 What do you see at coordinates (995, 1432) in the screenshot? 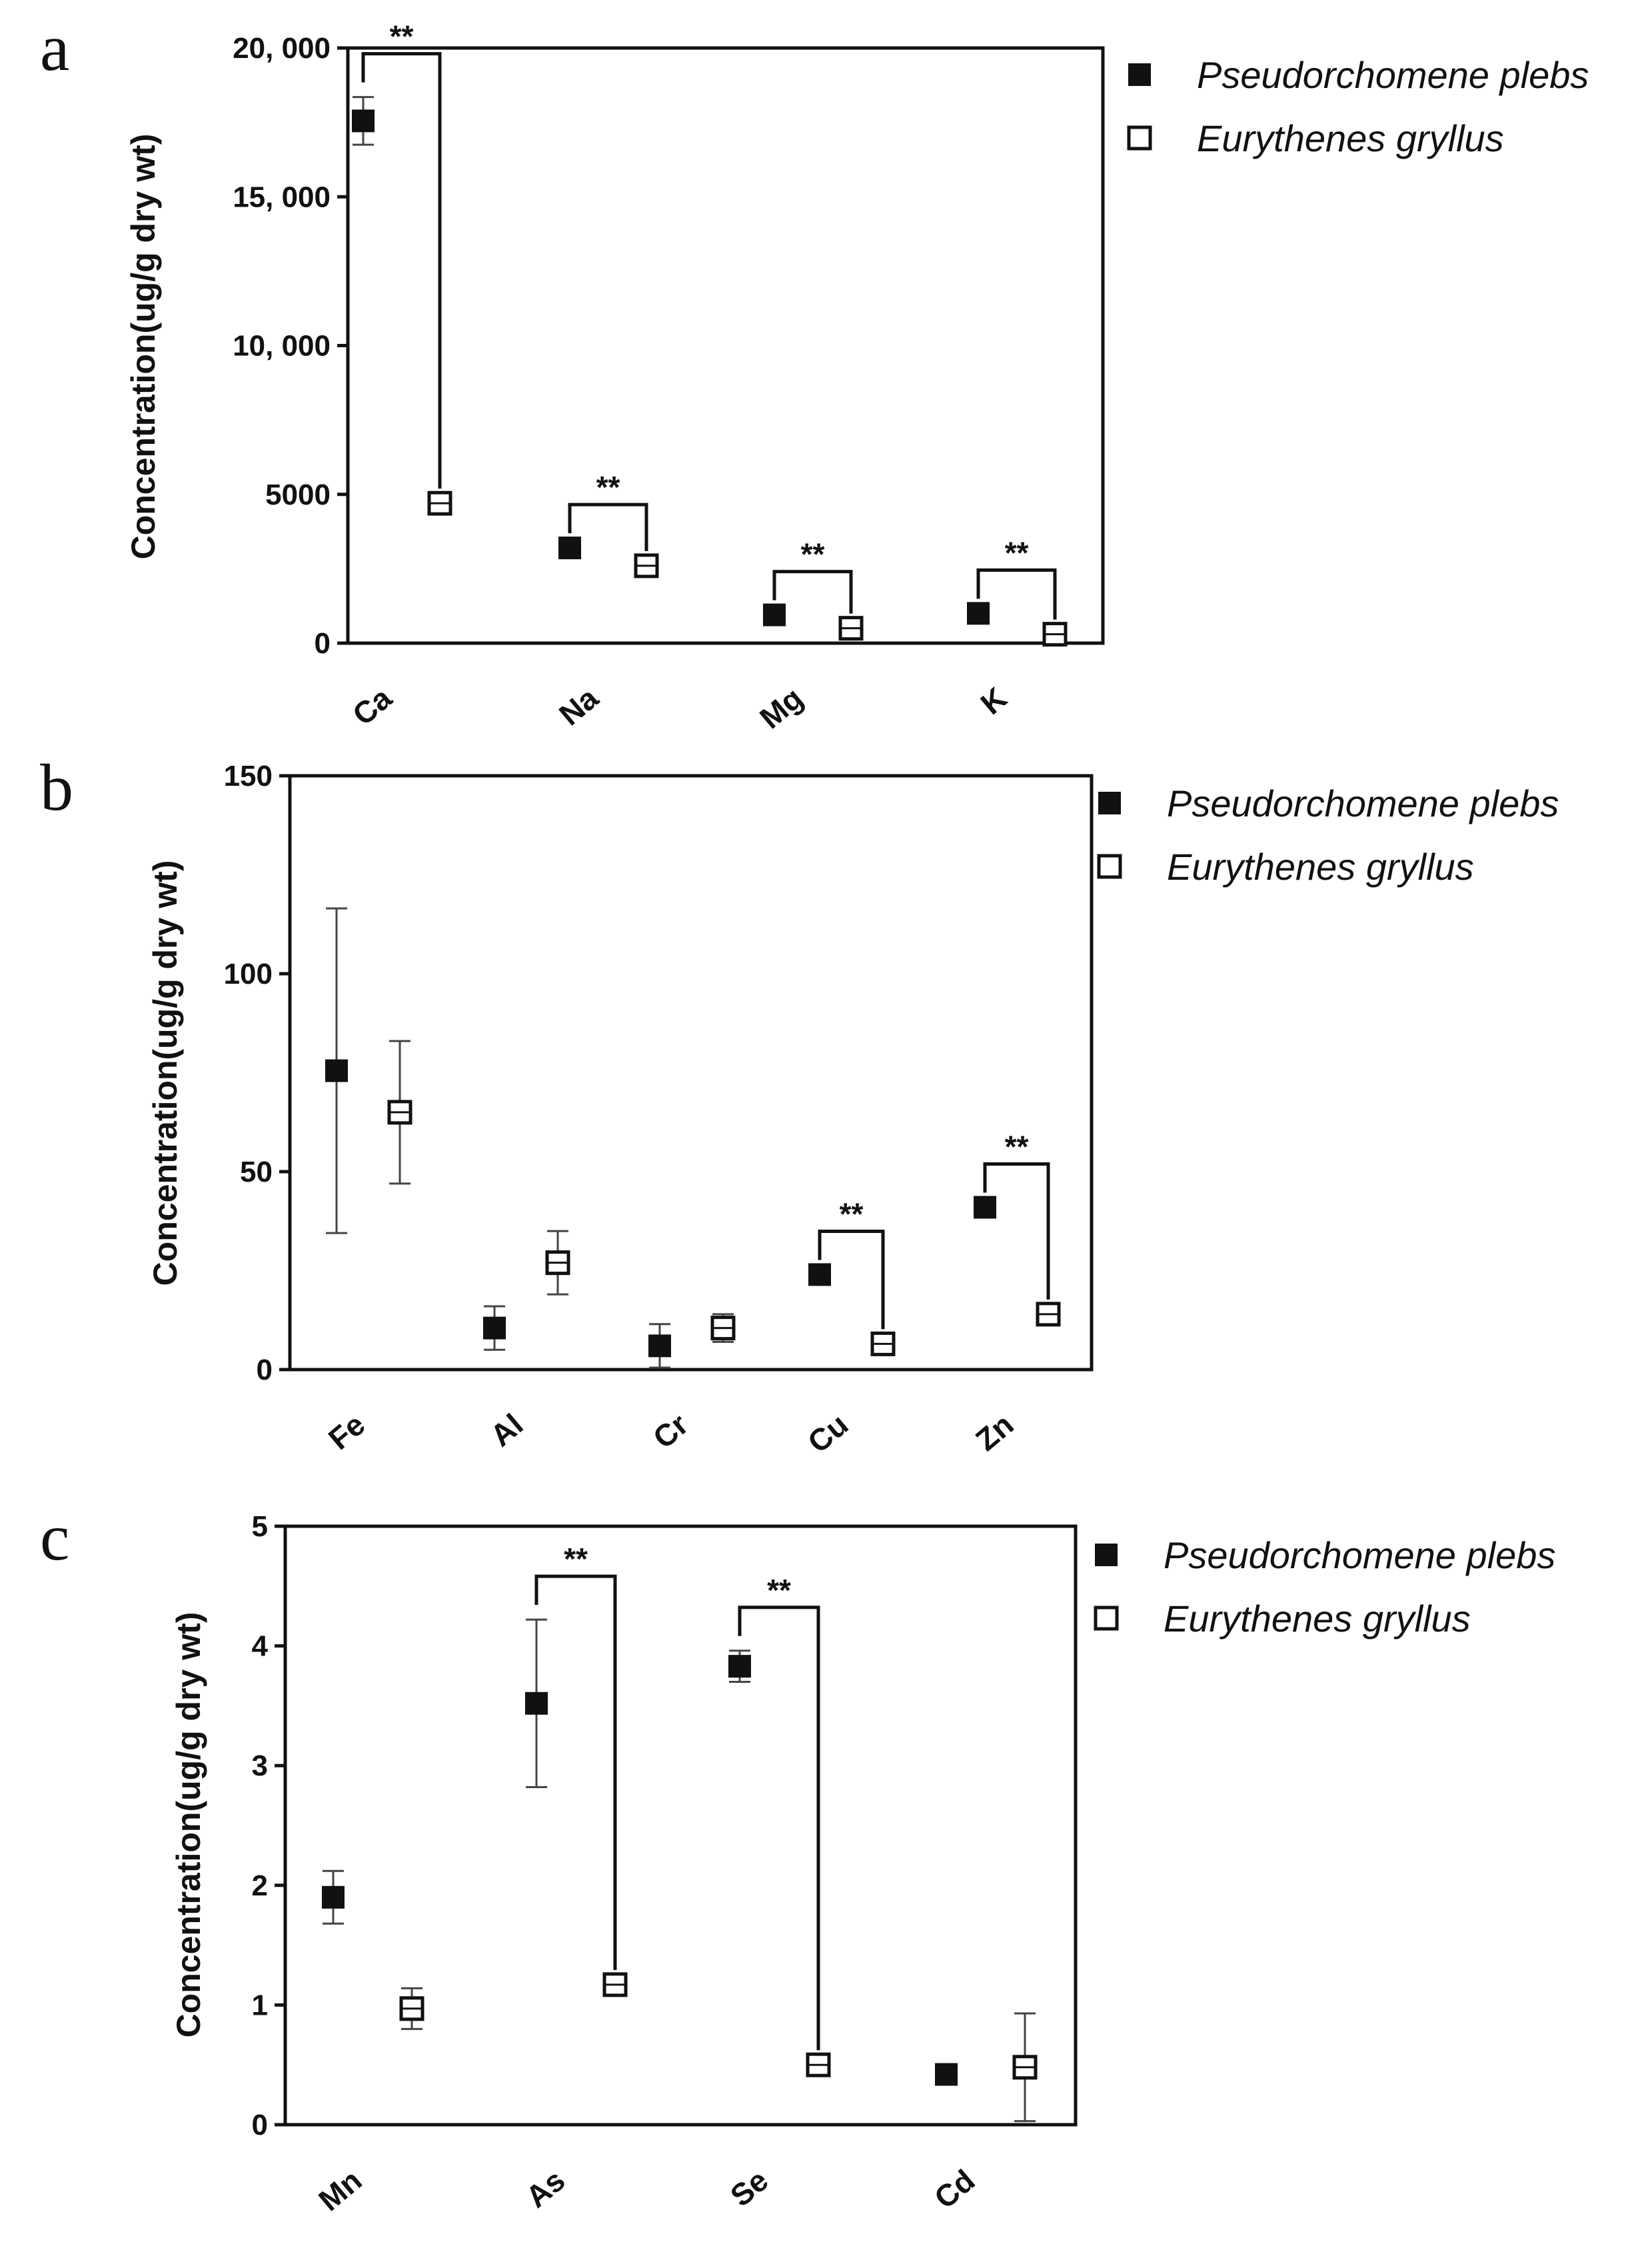
I see `category-label-zn: Zn` at bounding box center [995, 1432].